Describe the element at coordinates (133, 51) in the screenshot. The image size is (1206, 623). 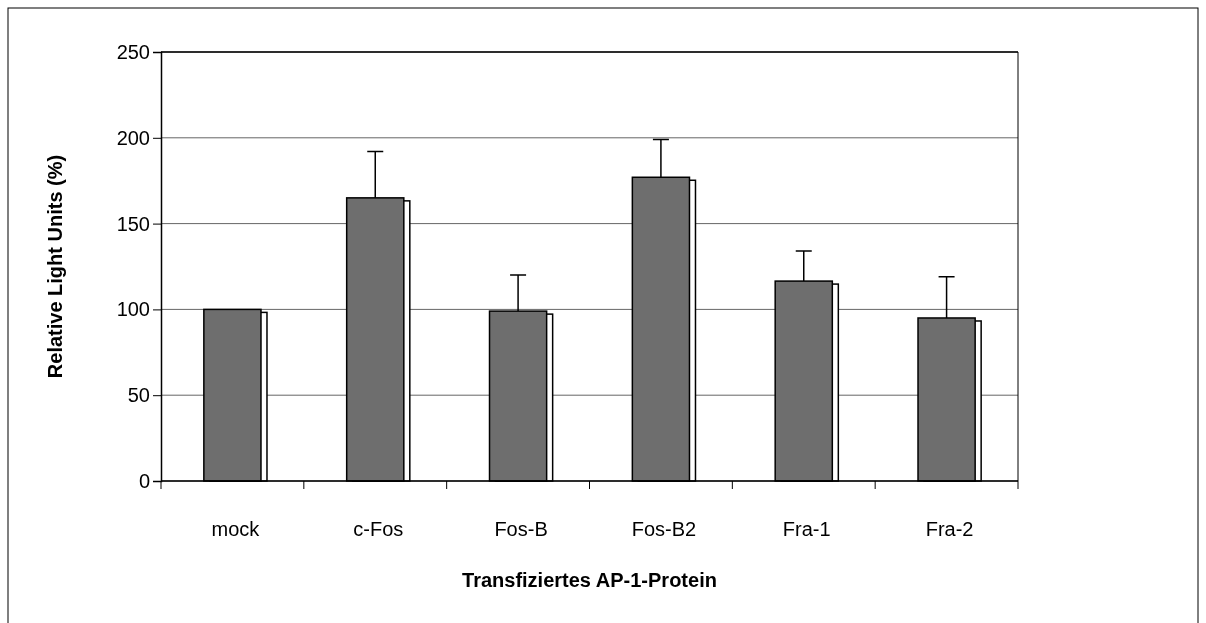
I see `y-tick-label: 250` at that location.